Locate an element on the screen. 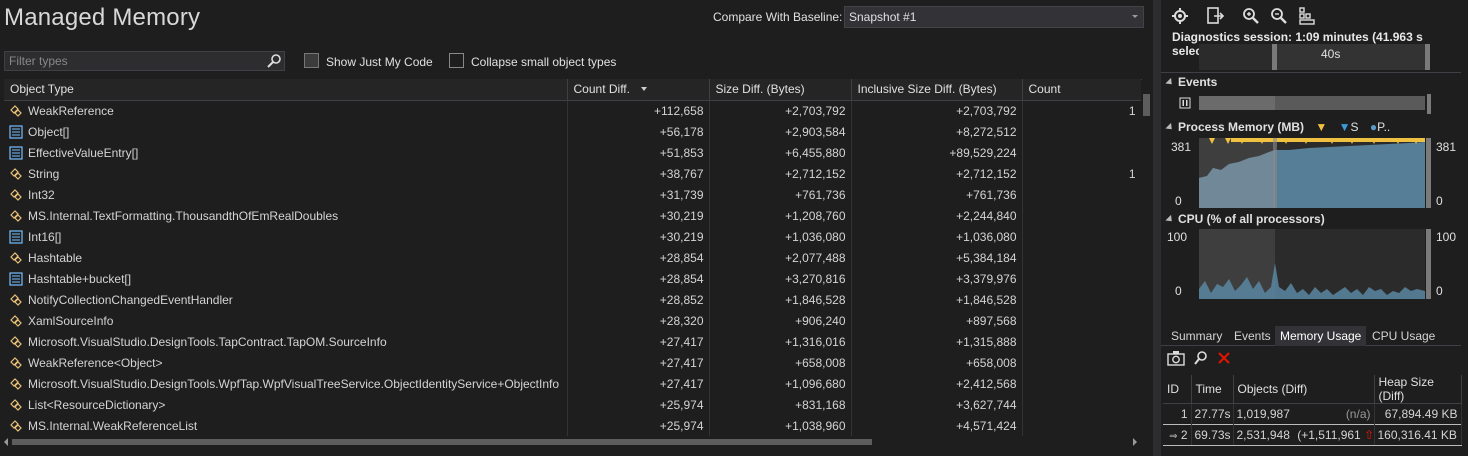 Image resolution: width=1468 pixels, height=456 pixels. events-unselected-region is located at coordinates (1237, 103).